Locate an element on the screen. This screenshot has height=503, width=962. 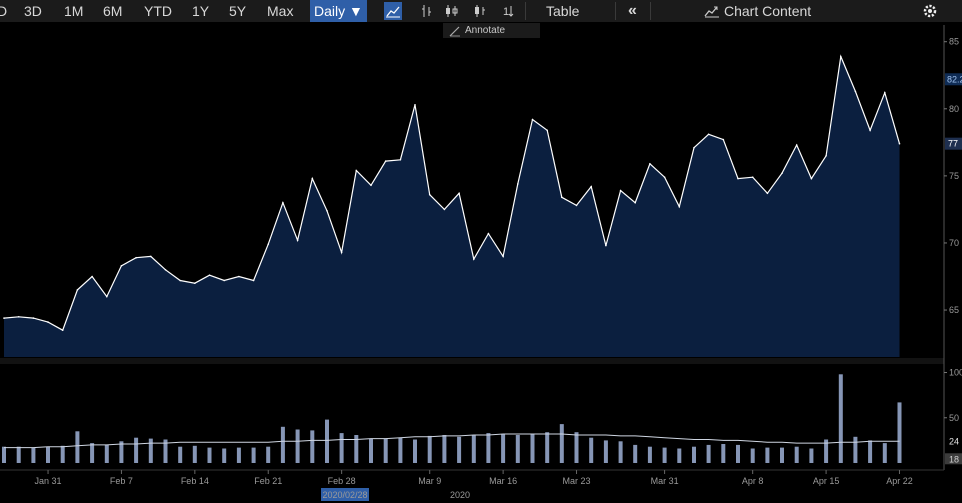
x-tick-label: Apr 15 is located at coordinates (826, 481).